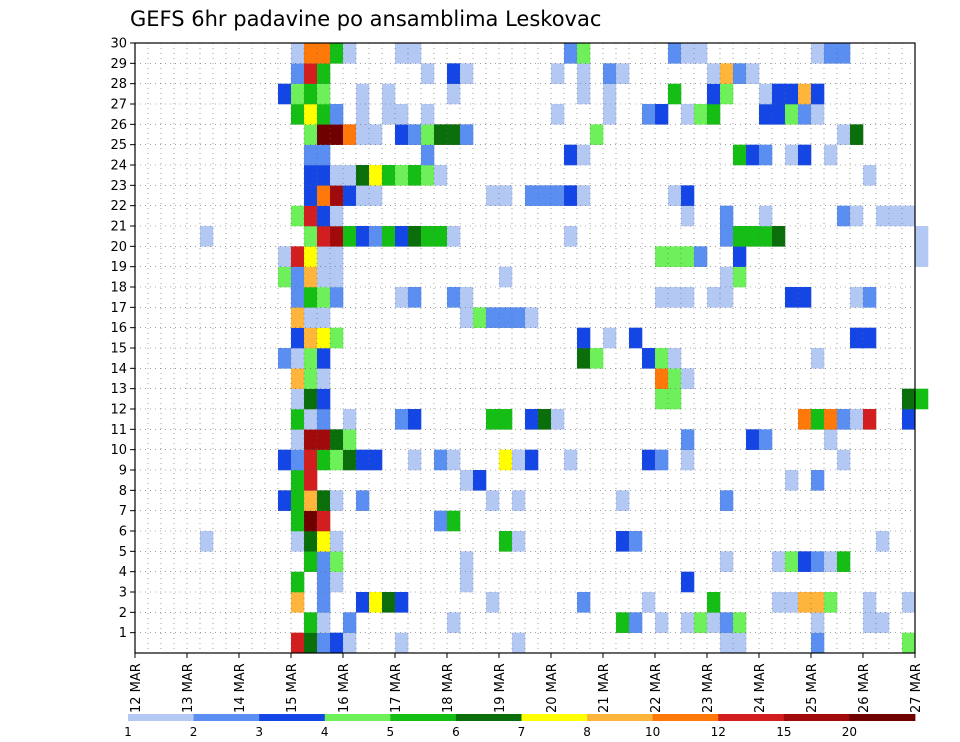 The image size is (960, 742). I want to click on y-tick-label: 1, so click(123, 633).